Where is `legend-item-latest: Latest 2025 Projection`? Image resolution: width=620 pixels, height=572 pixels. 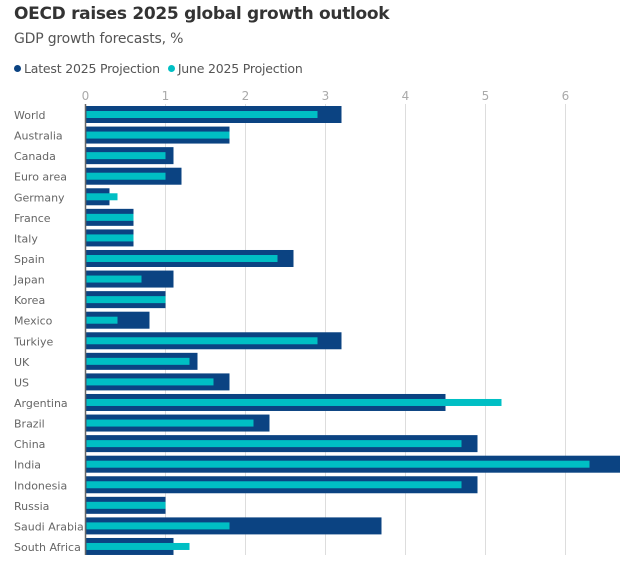
legend-item-latest: Latest 2025 Projection is located at coordinates (87, 68).